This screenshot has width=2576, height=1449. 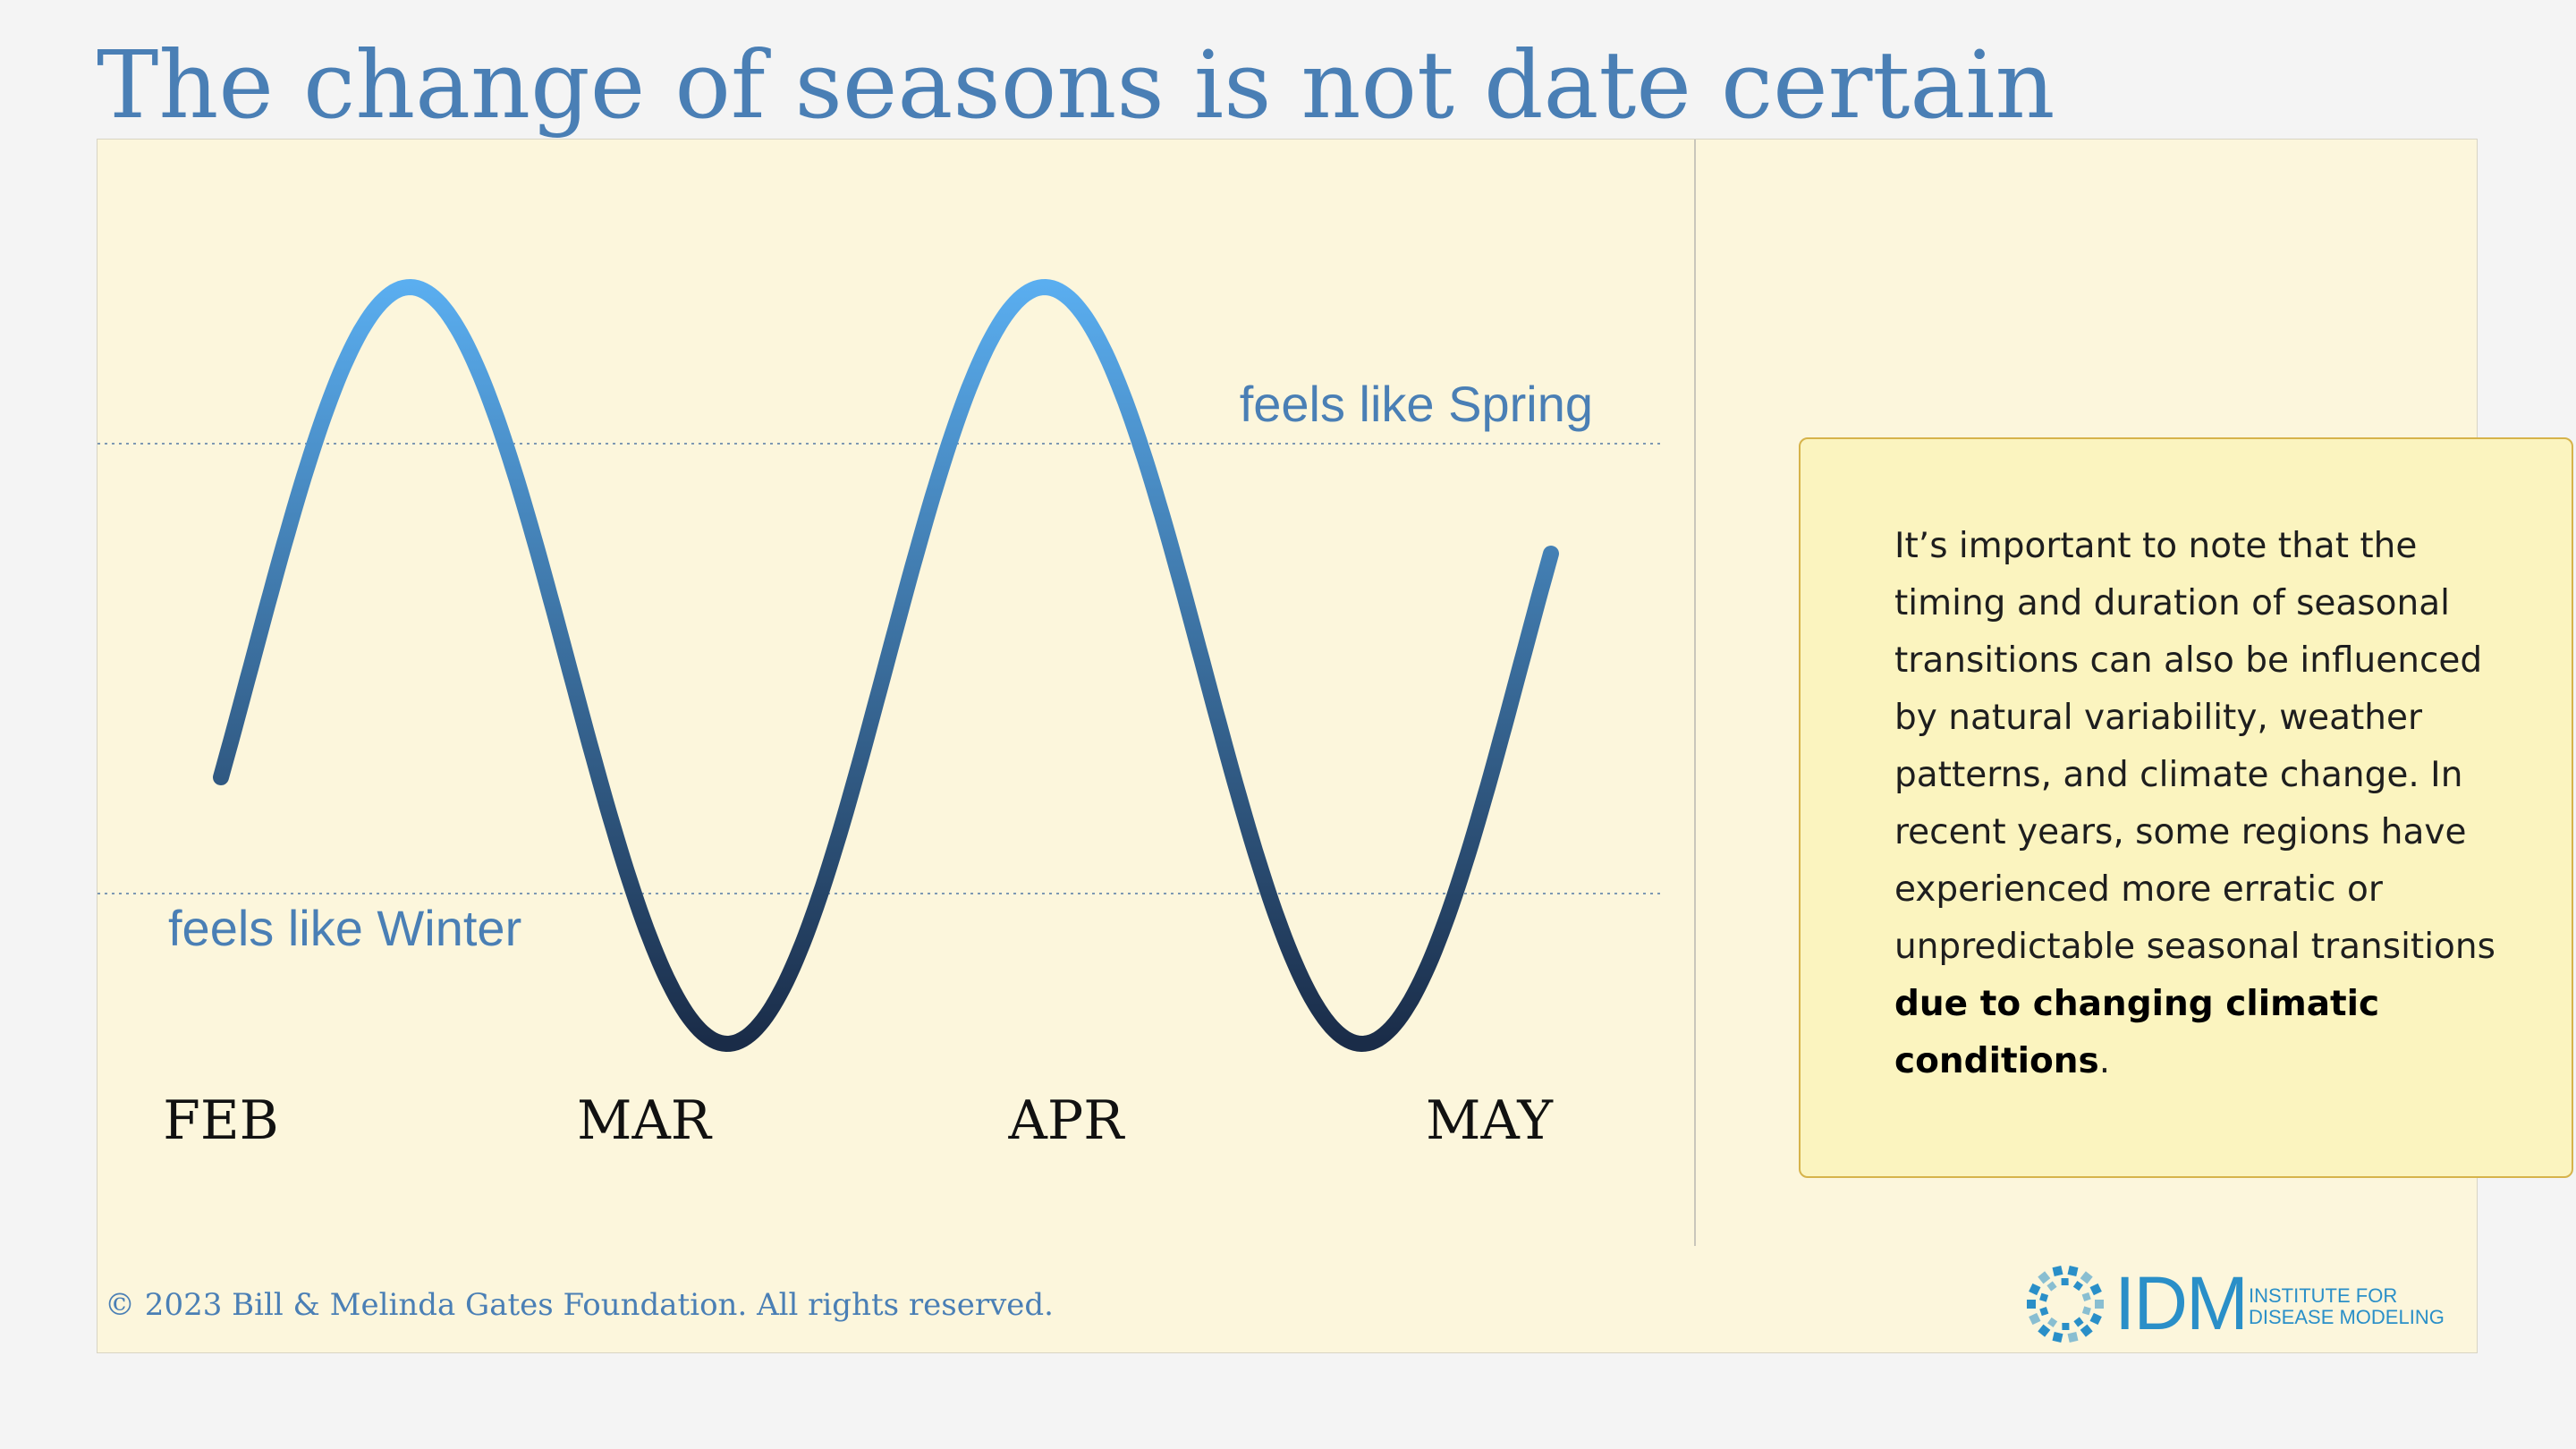 I want to click on panel-divider-vertical, so click(x=1695, y=693).